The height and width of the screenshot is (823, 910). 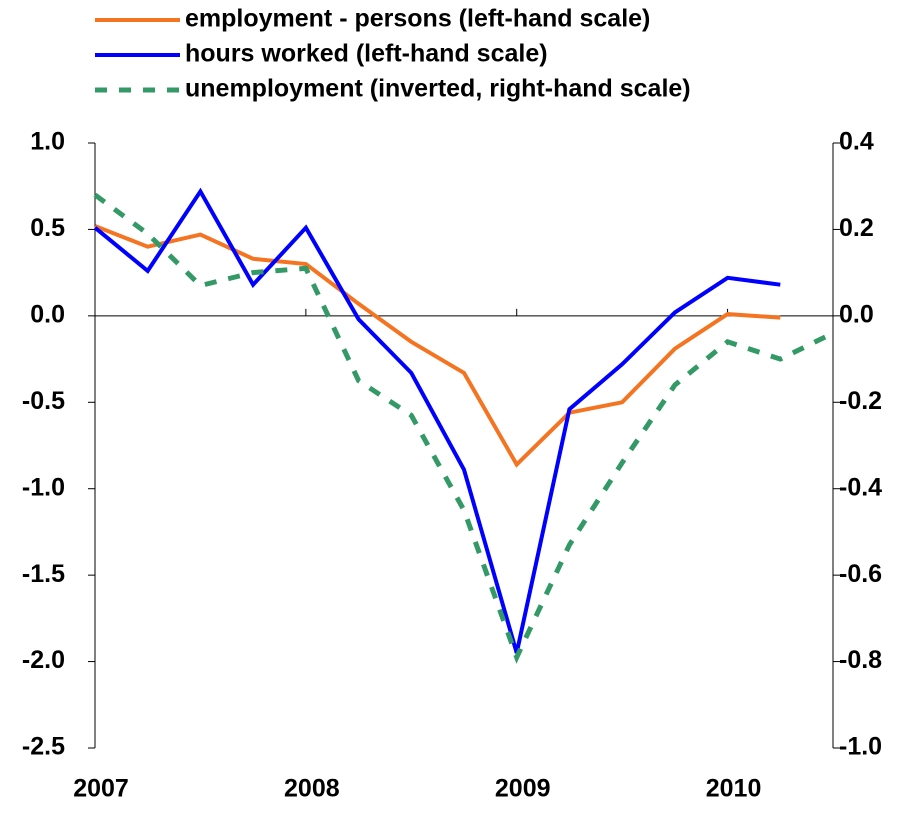 What do you see at coordinates (523, 789) in the screenshot?
I see `x-tick-label: 2009` at bounding box center [523, 789].